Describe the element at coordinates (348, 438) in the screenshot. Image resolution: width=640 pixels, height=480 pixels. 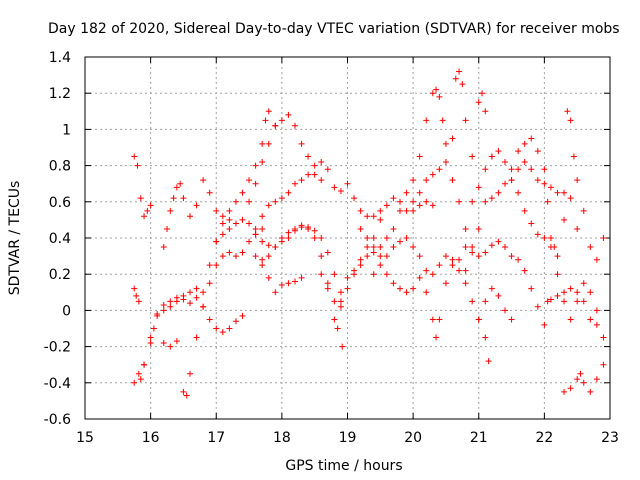
I see `x-tick-label: 19` at that location.